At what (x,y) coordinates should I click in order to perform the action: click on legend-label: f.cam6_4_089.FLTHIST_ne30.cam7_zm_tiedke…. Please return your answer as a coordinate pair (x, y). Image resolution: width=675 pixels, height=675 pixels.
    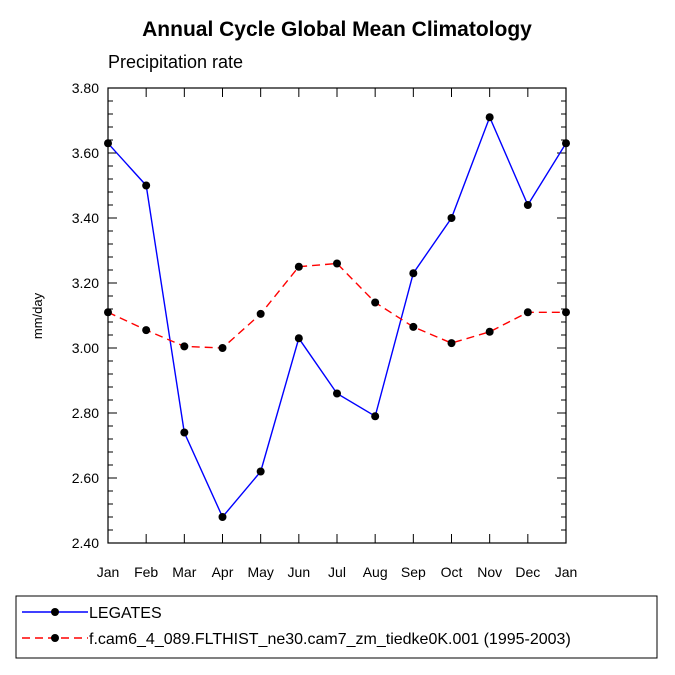
    Looking at the image, I should click on (330, 639).